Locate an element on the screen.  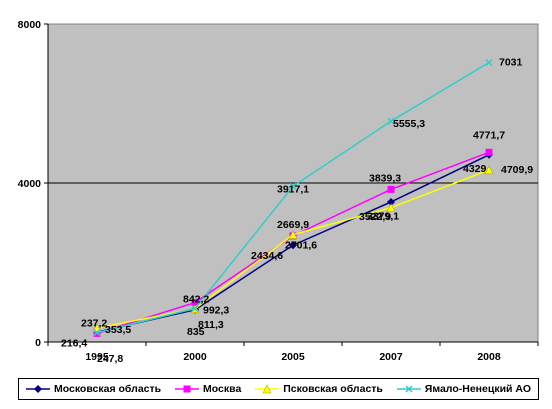
data-label: 835 is located at coordinates (196, 332).